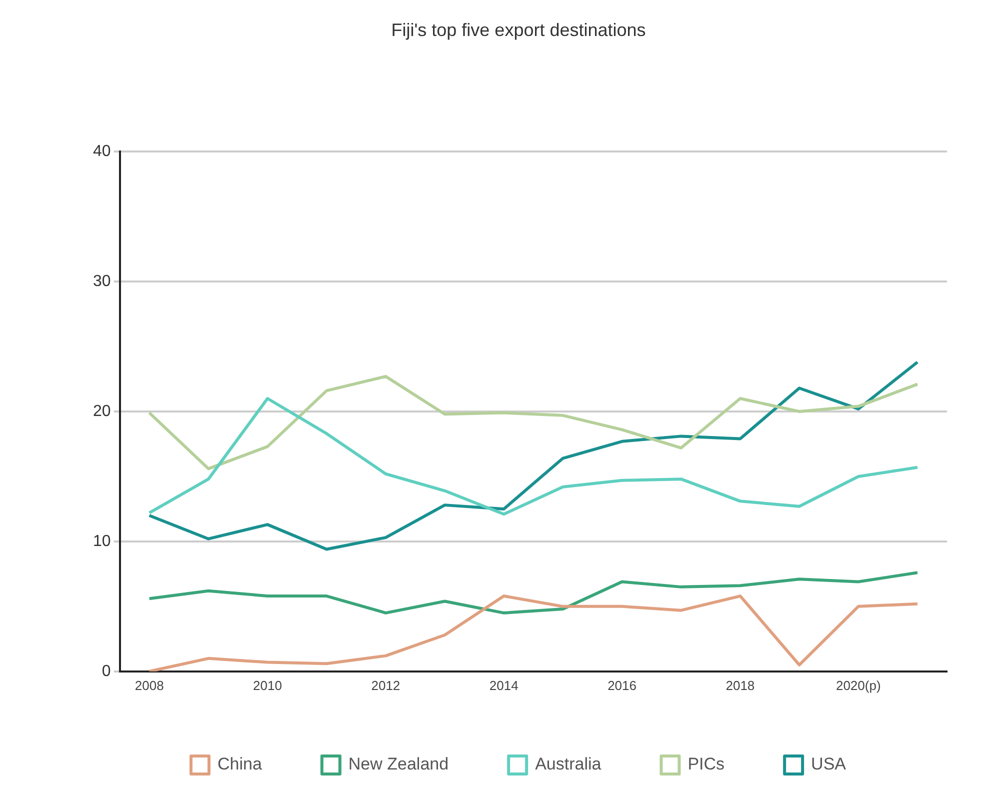  What do you see at coordinates (267, 685) in the screenshot?
I see `x-tick-label: 2010` at bounding box center [267, 685].